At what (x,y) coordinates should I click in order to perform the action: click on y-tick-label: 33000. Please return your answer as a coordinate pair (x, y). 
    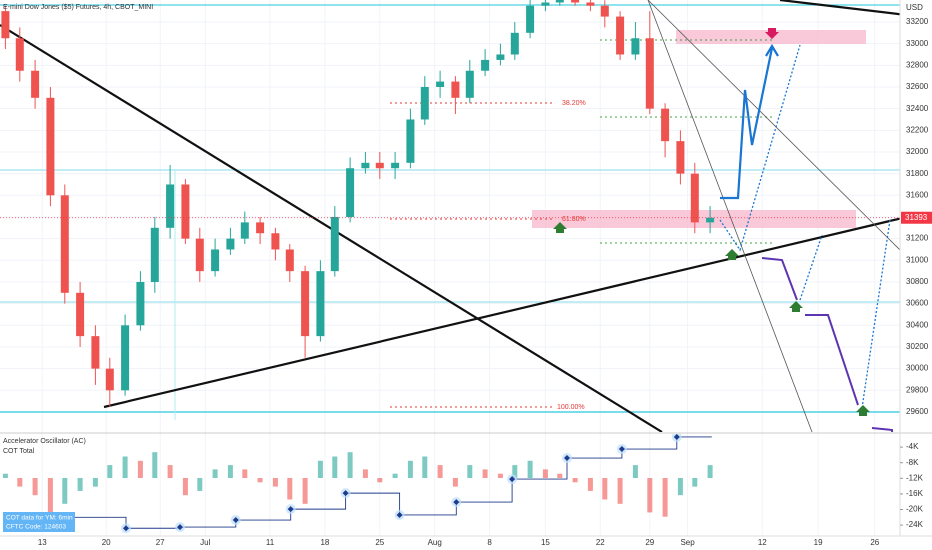
    Looking at the image, I should click on (917, 43).